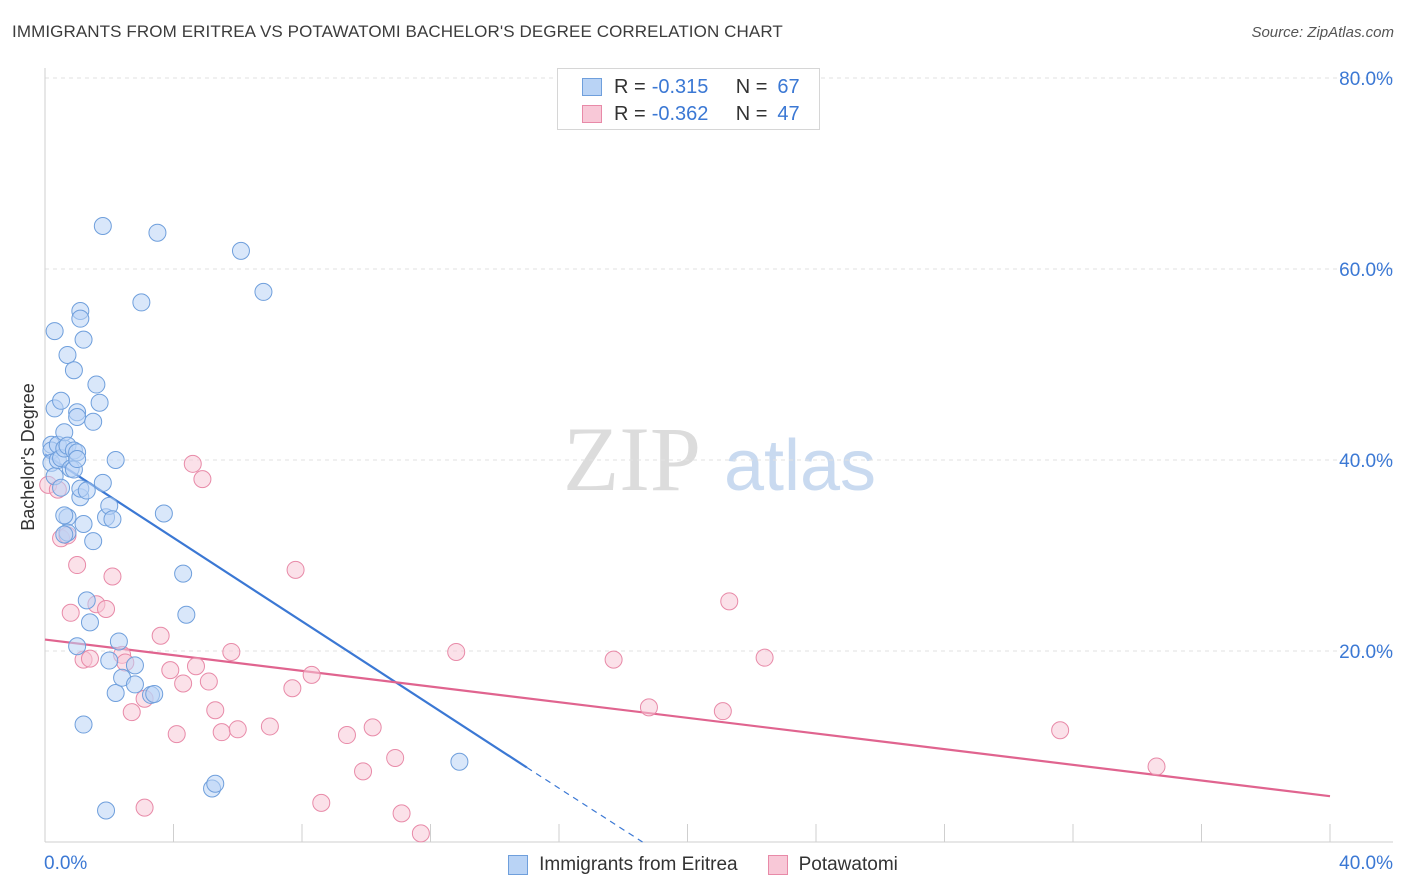  Describe the element at coordinates (788, 86) in the screenshot. I see `n-value: 67` at that location.